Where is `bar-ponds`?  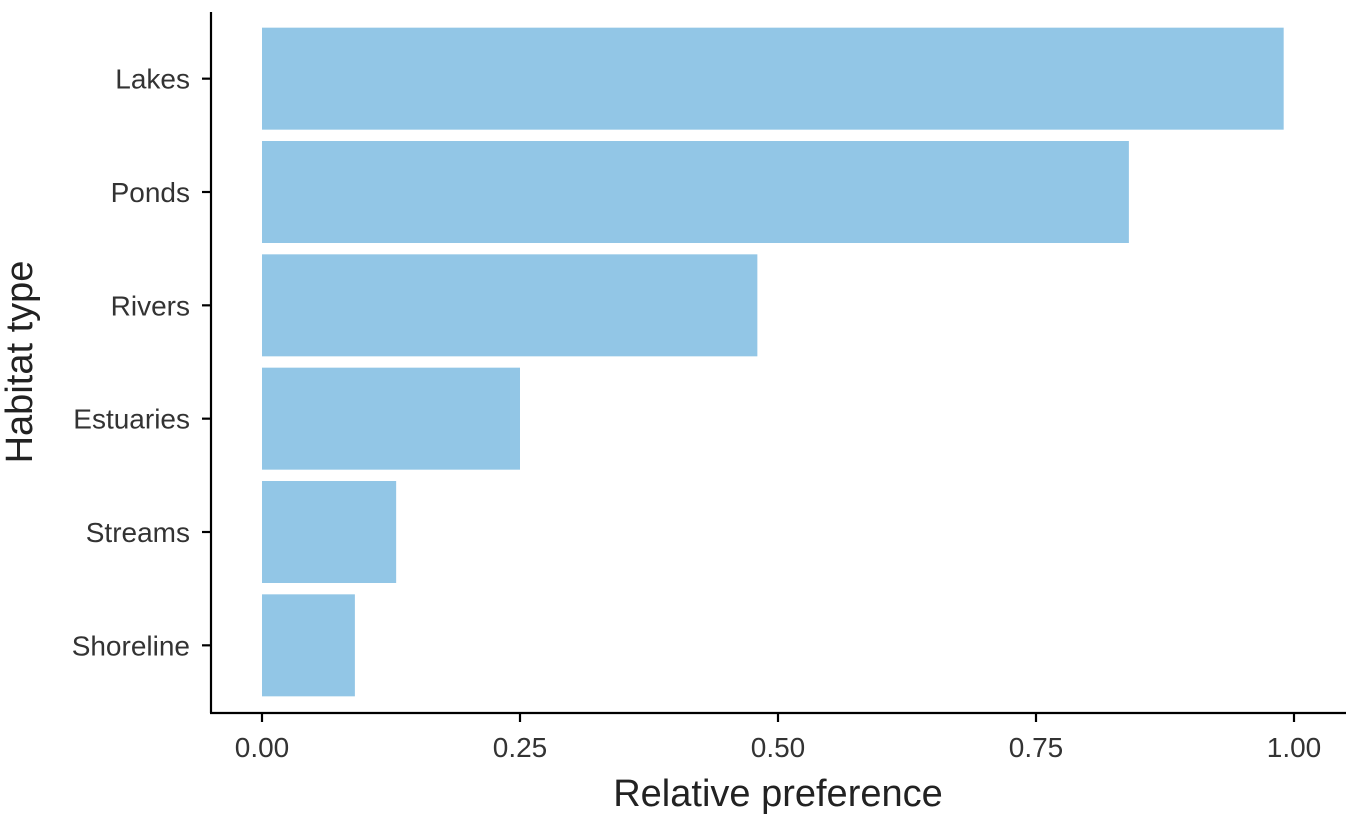 bar-ponds is located at coordinates (695, 192).